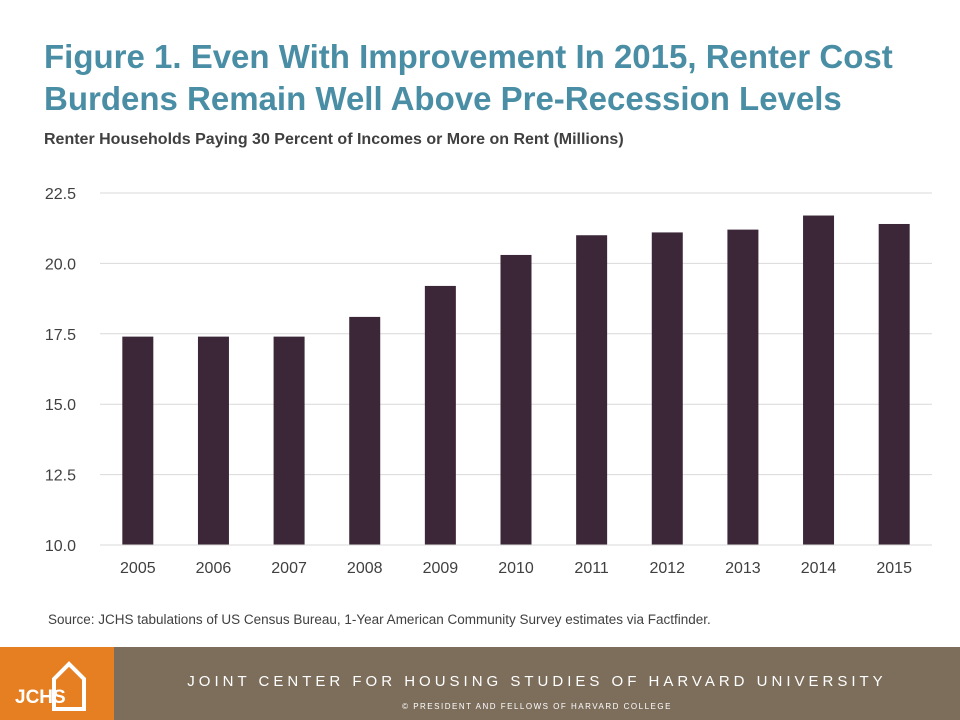 The width and height of the screenshot is (960, 720). What do you see at coordinates (60, 405) in the screenshot?
I see `y-tick-label: 15.0` at bounding box center [60, 405].